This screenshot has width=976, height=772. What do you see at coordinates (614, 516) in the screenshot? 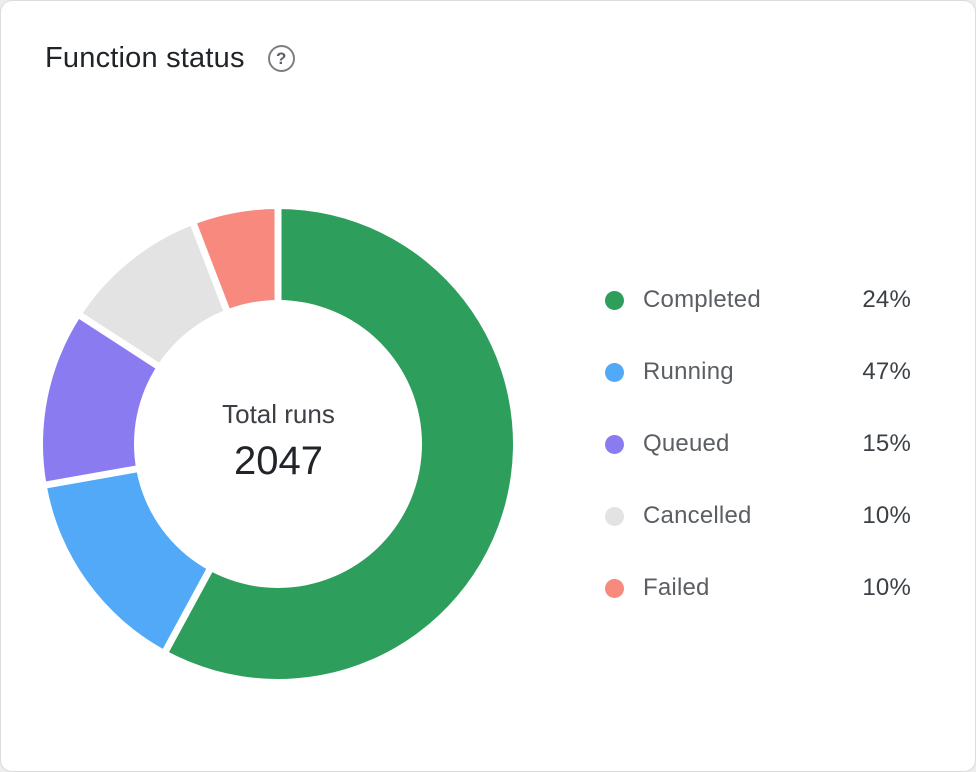
I see `legend-dot-cancelled` at bounding box center [614, 516].